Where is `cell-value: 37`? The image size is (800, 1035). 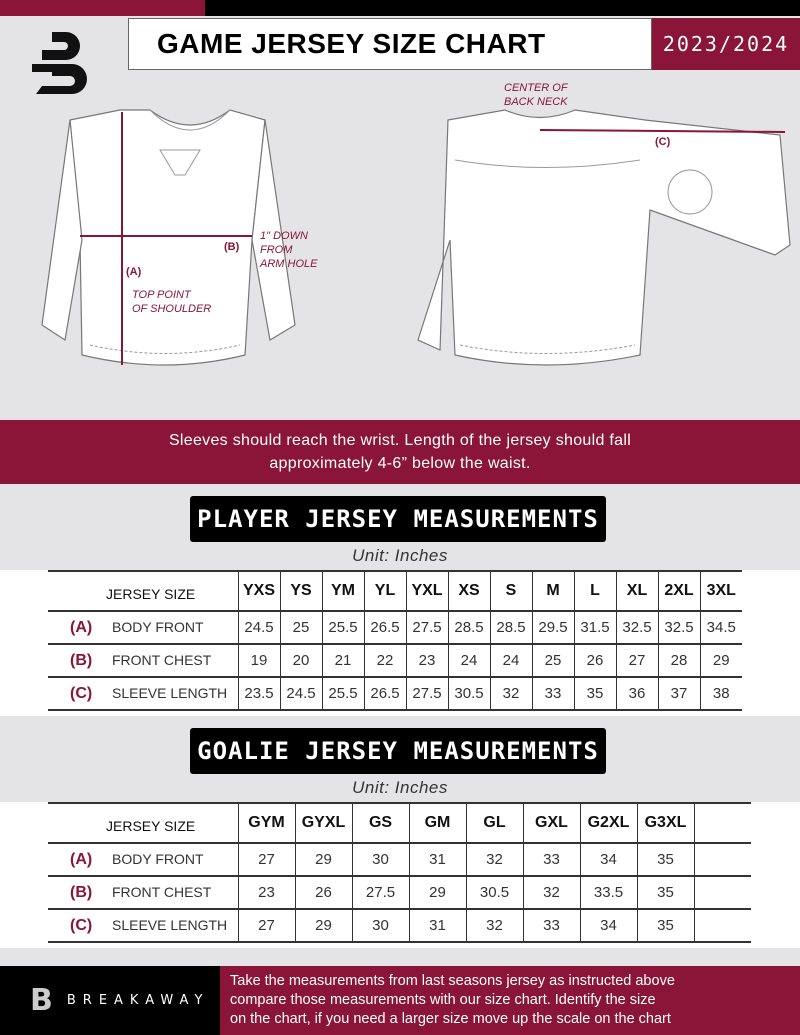
cell-value: 37 is located at coordinates (678, 694).